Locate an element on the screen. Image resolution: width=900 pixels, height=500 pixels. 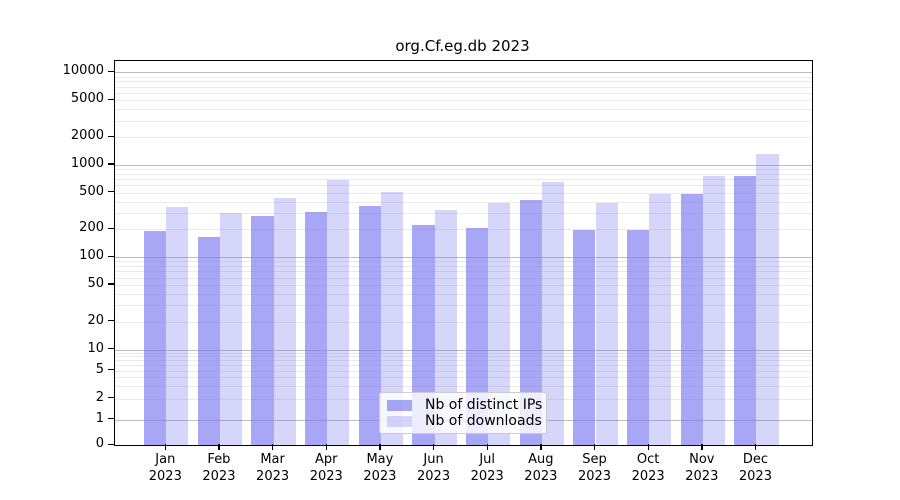
x-tick-label-apr: Apr 2023 is located at coordinates (326, 468).